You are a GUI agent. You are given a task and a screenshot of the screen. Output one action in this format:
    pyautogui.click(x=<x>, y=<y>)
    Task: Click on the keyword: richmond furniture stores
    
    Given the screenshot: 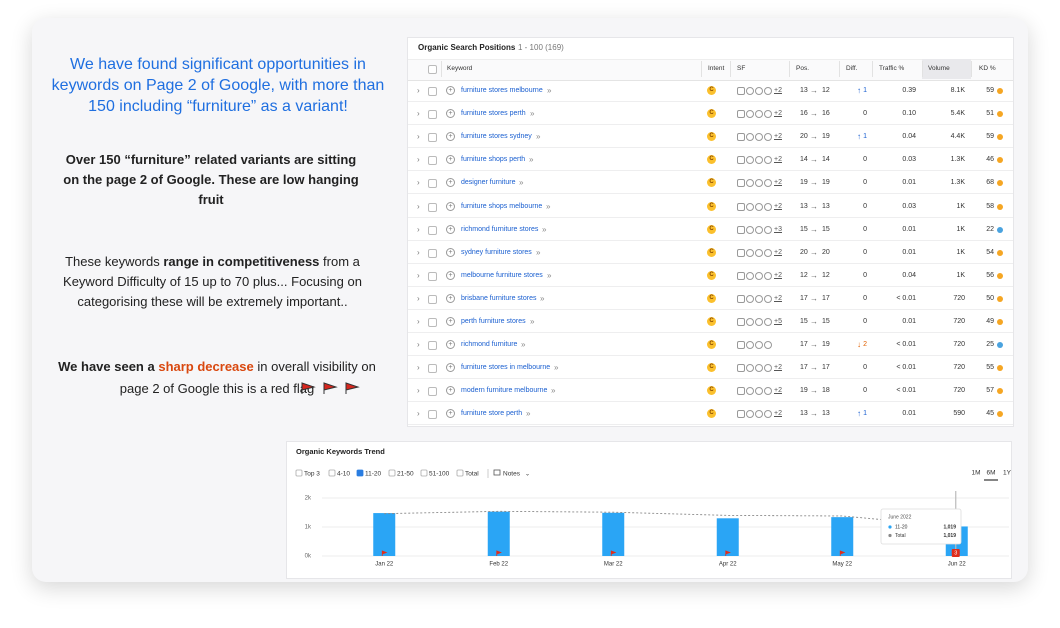 What is the action you would take?
    pyautogui.click(x=500, y=229)
    